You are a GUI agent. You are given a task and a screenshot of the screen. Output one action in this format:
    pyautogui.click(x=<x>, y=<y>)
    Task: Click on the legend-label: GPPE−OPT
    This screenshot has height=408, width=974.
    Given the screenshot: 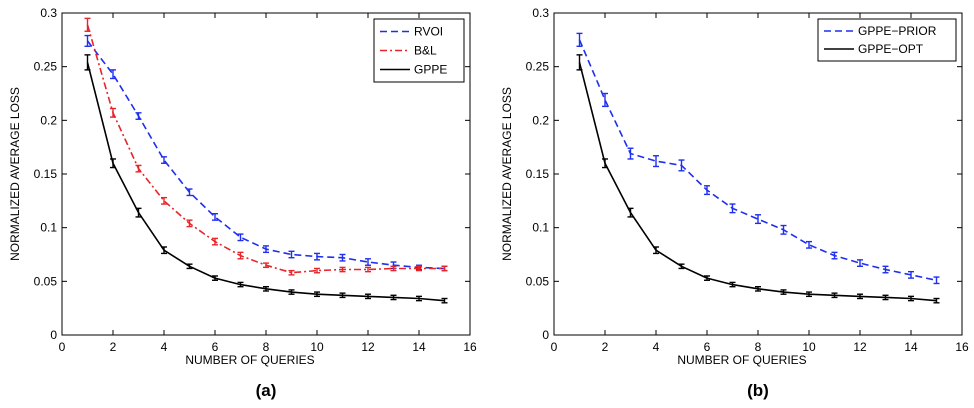 What is the action you would take?
    pyautogui.click(x=891, y=49)
    